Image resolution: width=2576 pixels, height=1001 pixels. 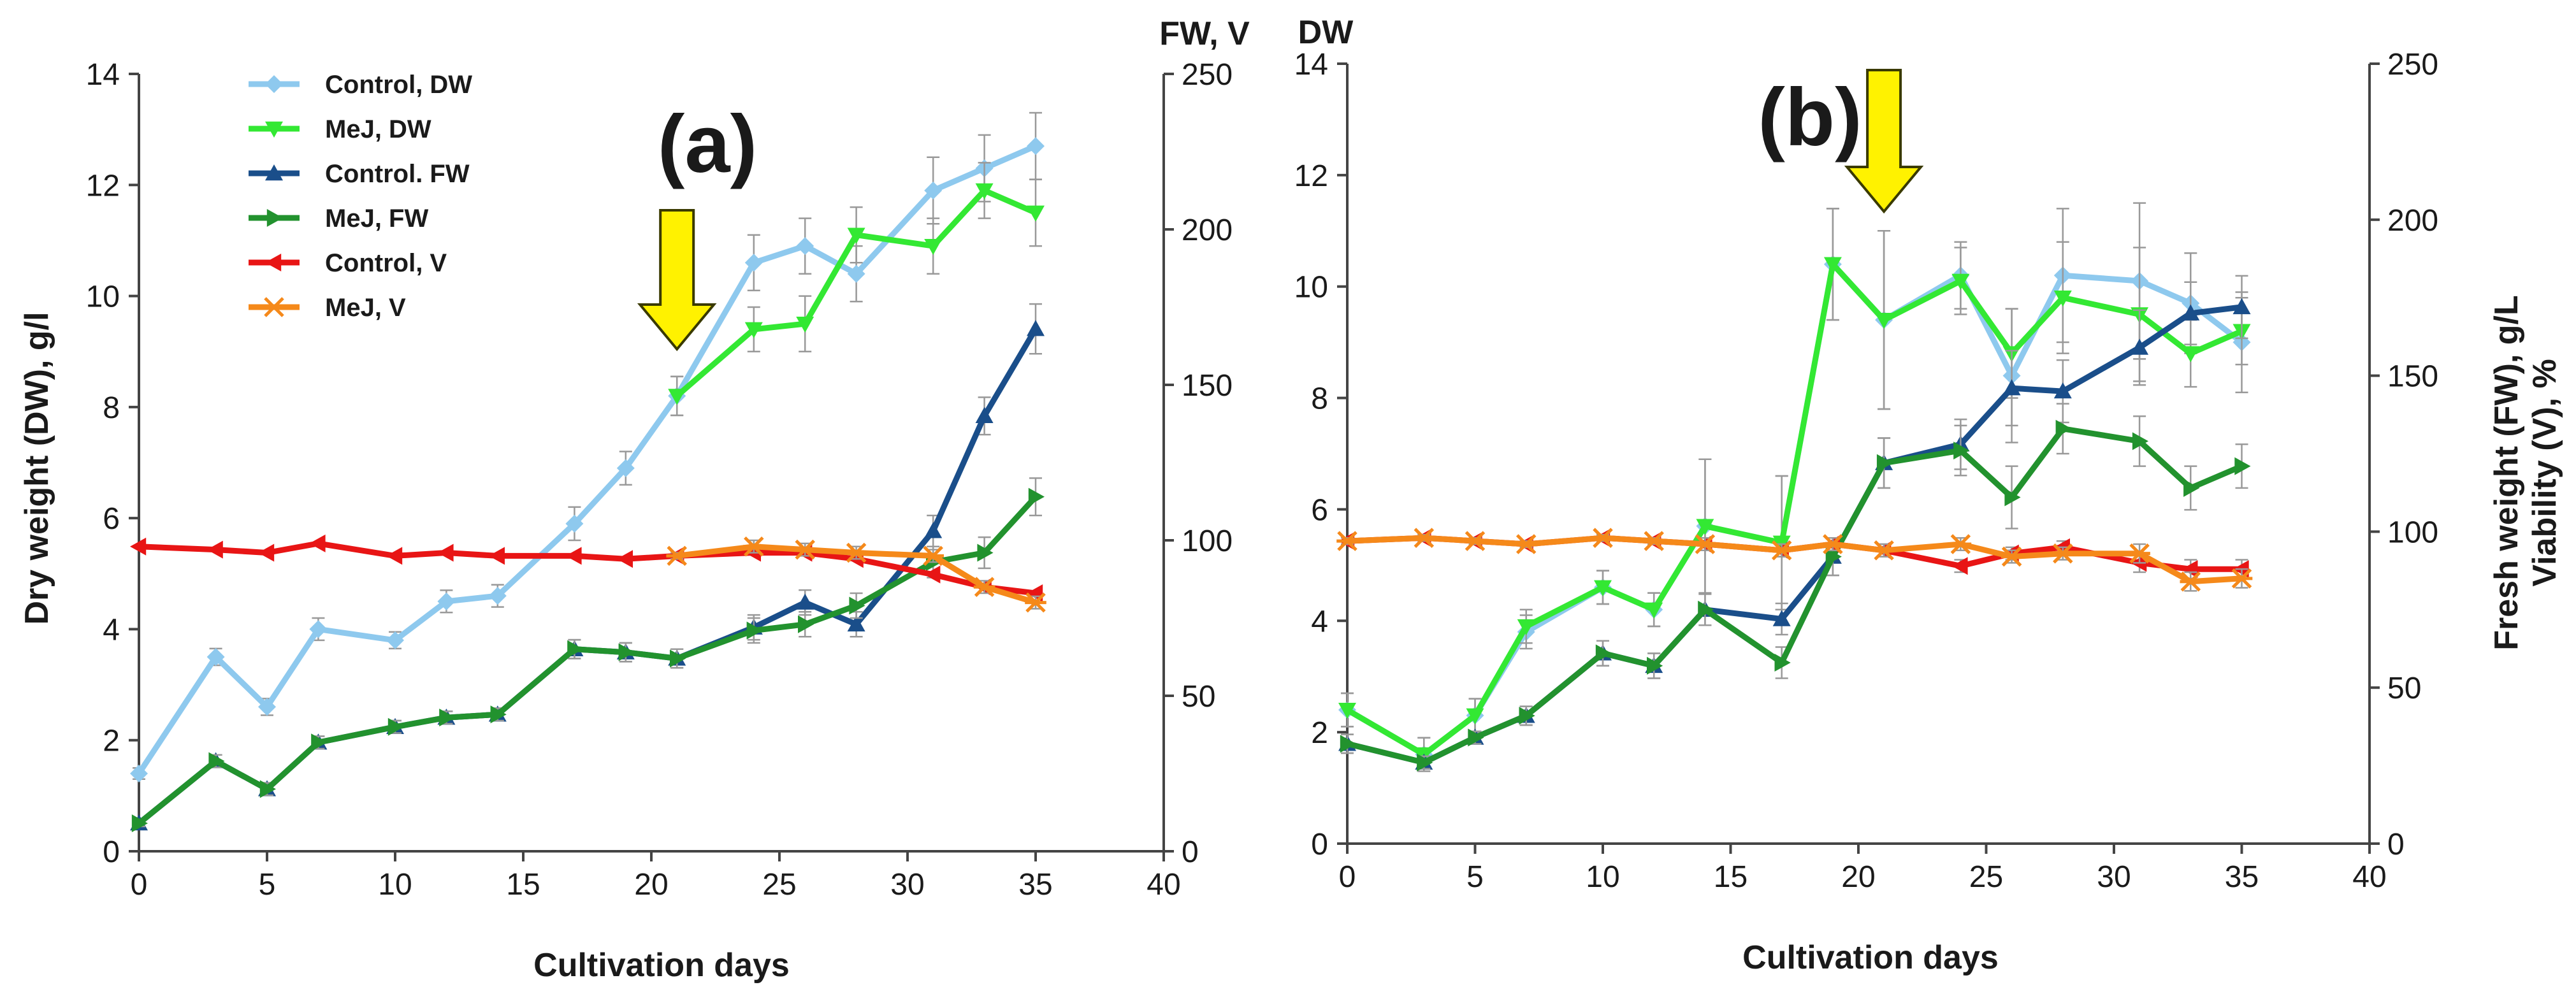 I want to click on panel-b-ylabel-right-2: Viability (V), %, so click(x=2544, y=472).